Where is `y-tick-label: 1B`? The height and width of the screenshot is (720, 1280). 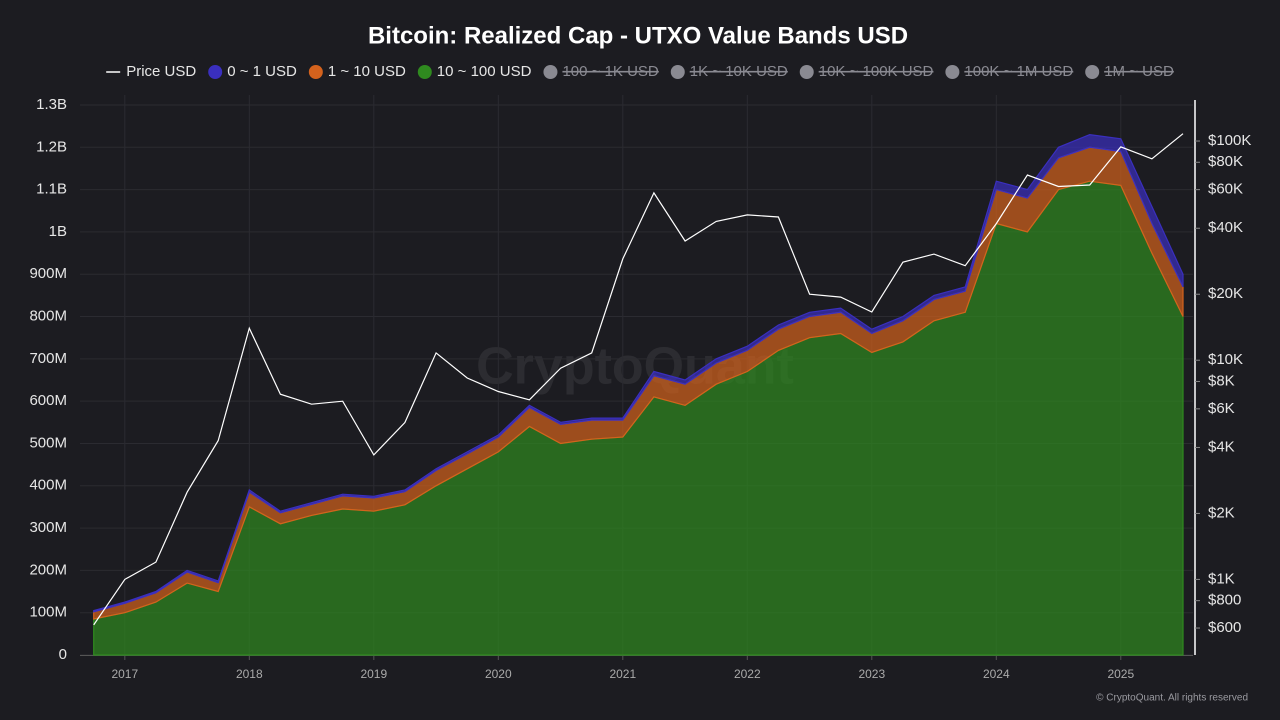
y-tick-label: 1B is located at coordinates (58, 231).